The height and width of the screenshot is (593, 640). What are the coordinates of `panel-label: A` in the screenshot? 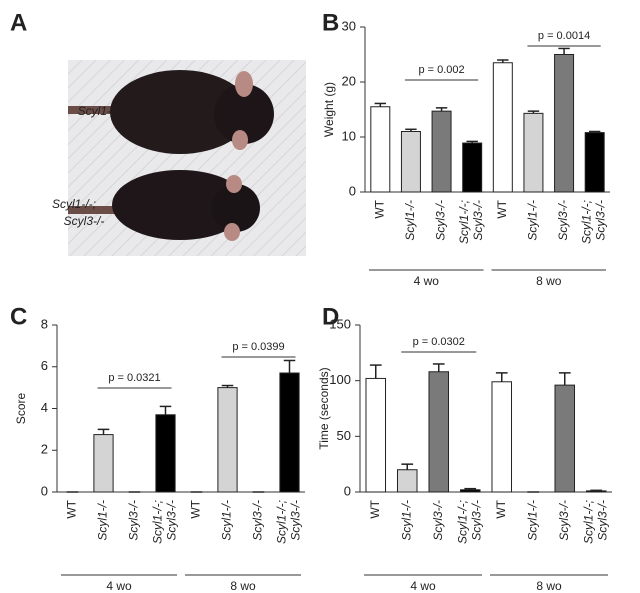 It's located at (18, 22).